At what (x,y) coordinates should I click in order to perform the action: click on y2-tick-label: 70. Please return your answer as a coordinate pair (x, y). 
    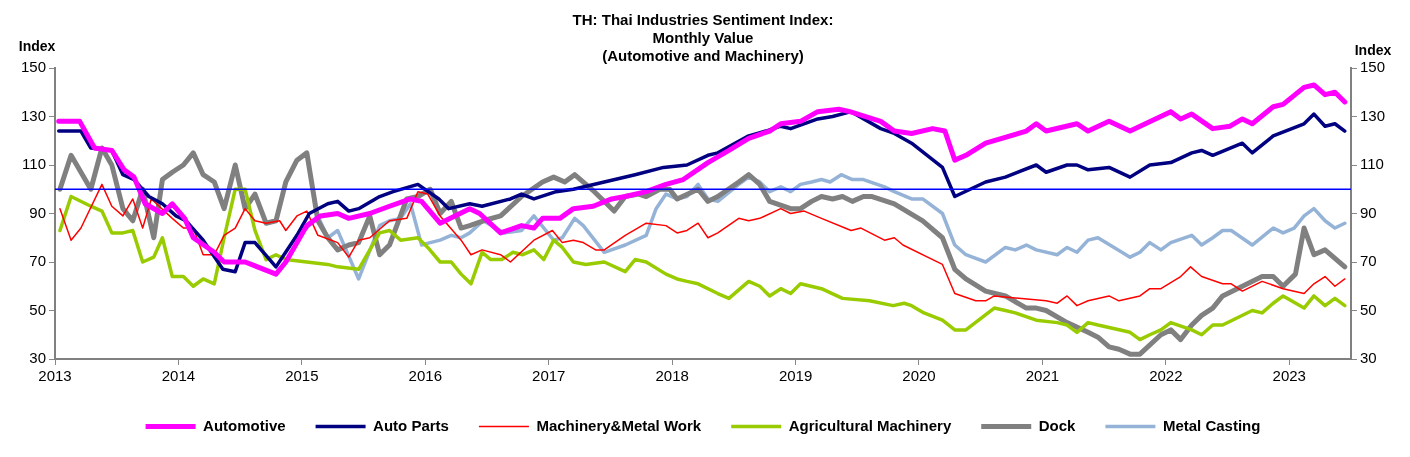
    Looking at the image, I should click on (1368, 261).